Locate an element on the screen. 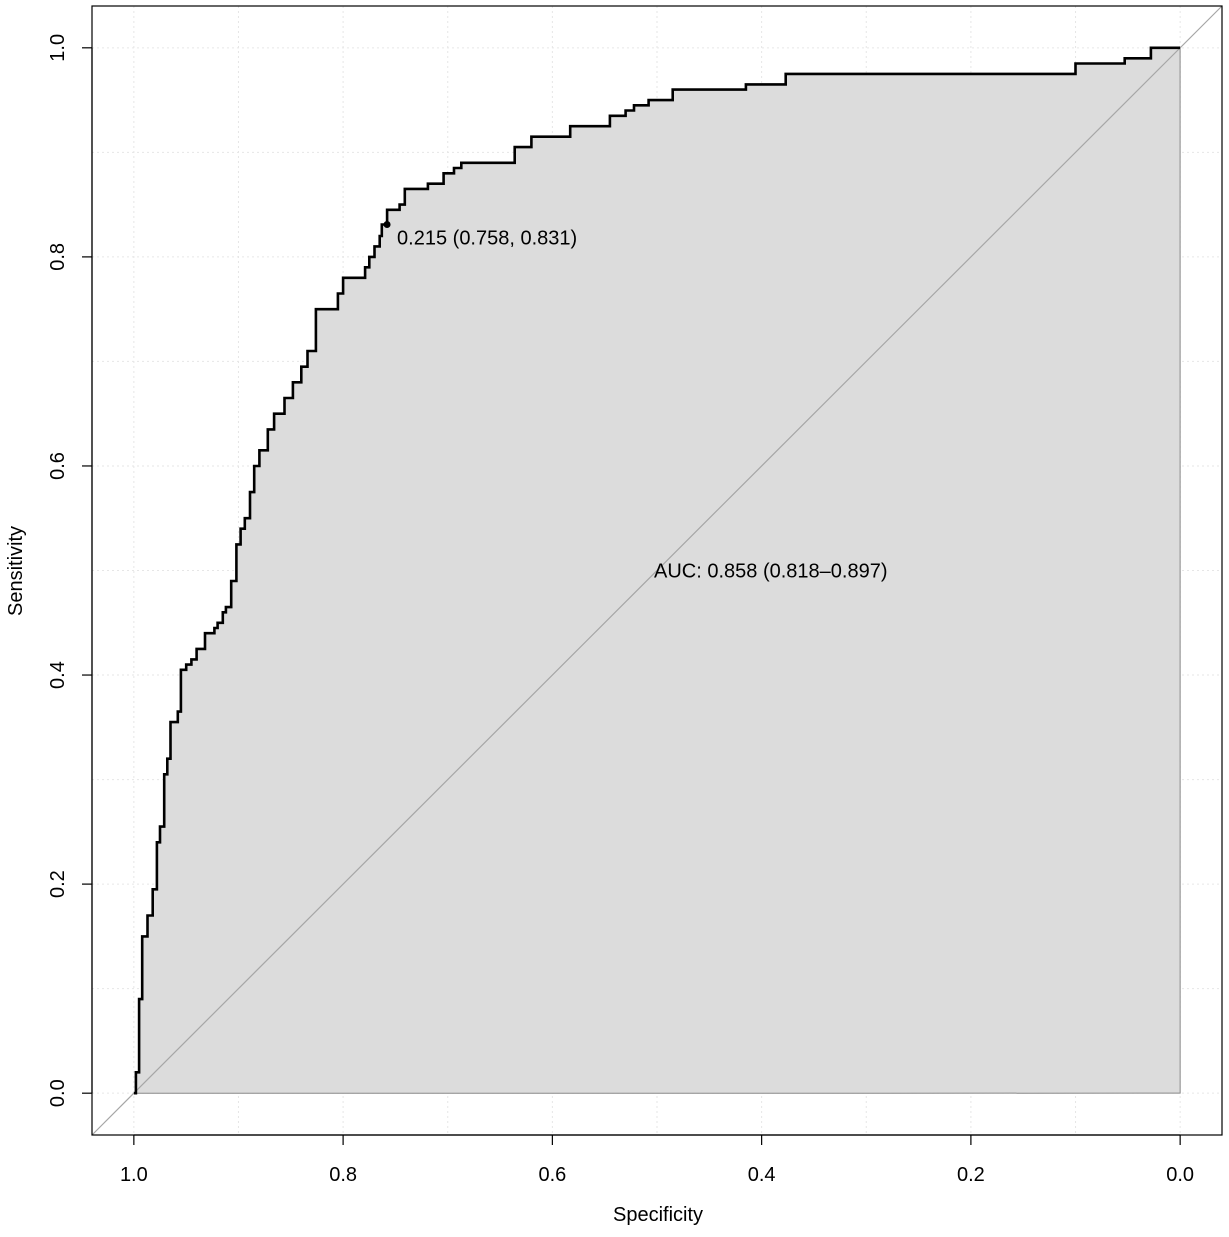  best-threshold-point is located at coordinates (387, 224).